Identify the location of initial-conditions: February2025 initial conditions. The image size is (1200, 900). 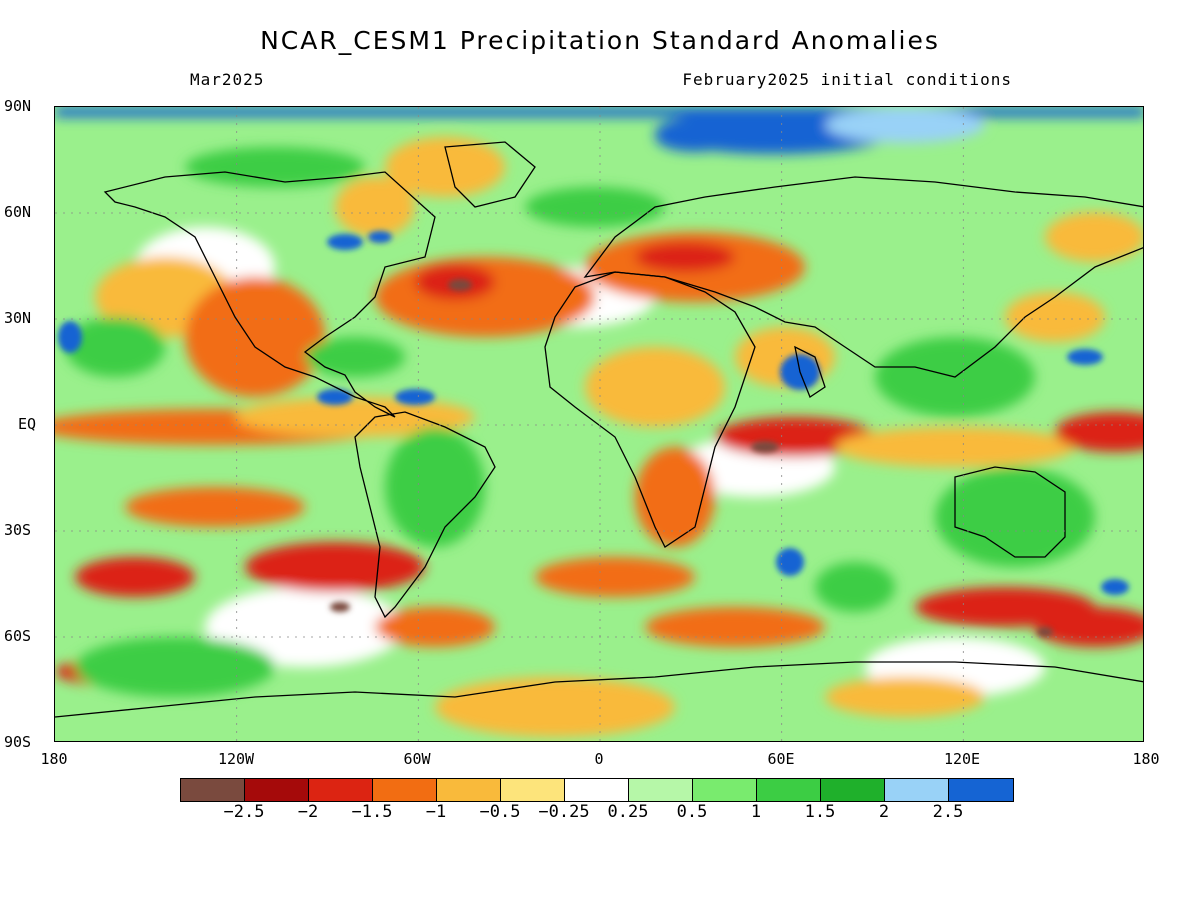
(847, 79).